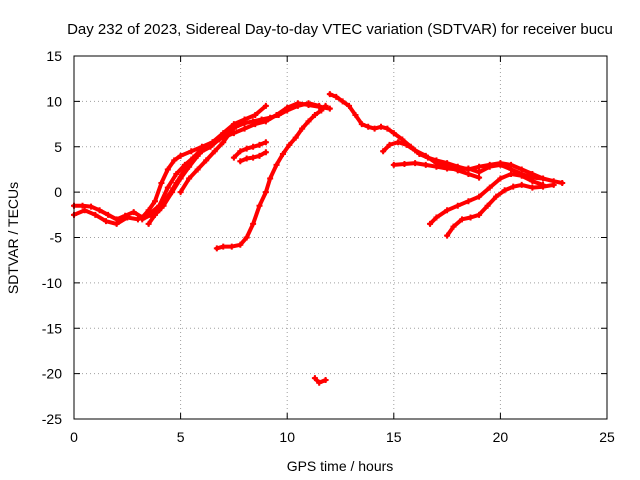  Describe the element at coordinates (340, 466) in the screenshot. I see `x-axis-label: GPS time / hours` at that location.